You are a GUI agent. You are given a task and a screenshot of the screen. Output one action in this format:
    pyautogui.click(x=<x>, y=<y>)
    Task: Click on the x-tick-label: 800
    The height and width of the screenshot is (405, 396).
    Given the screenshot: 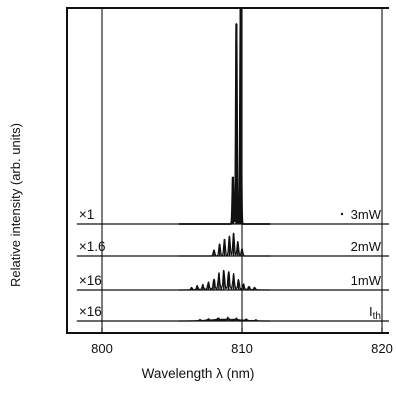 What is the action you would take?
    pyautogui.click(x=102, y=348)
    